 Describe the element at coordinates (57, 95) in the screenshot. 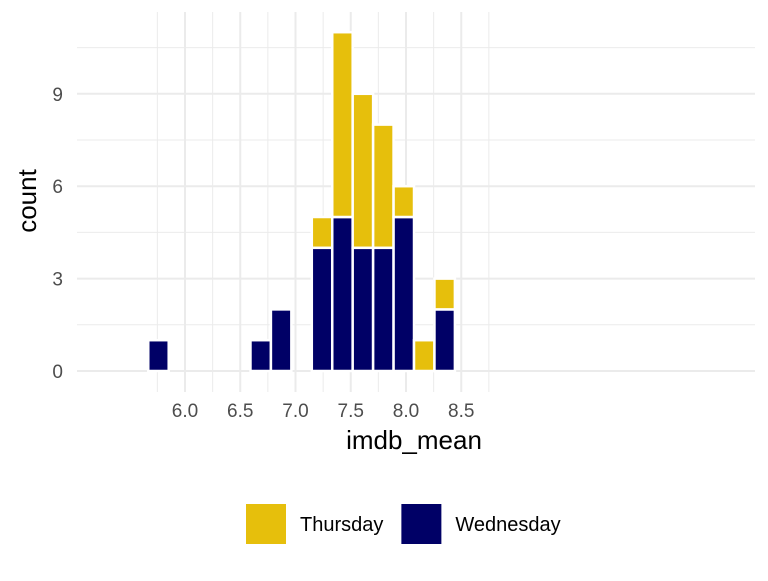

I see `y-tick-label: 9` at that location.